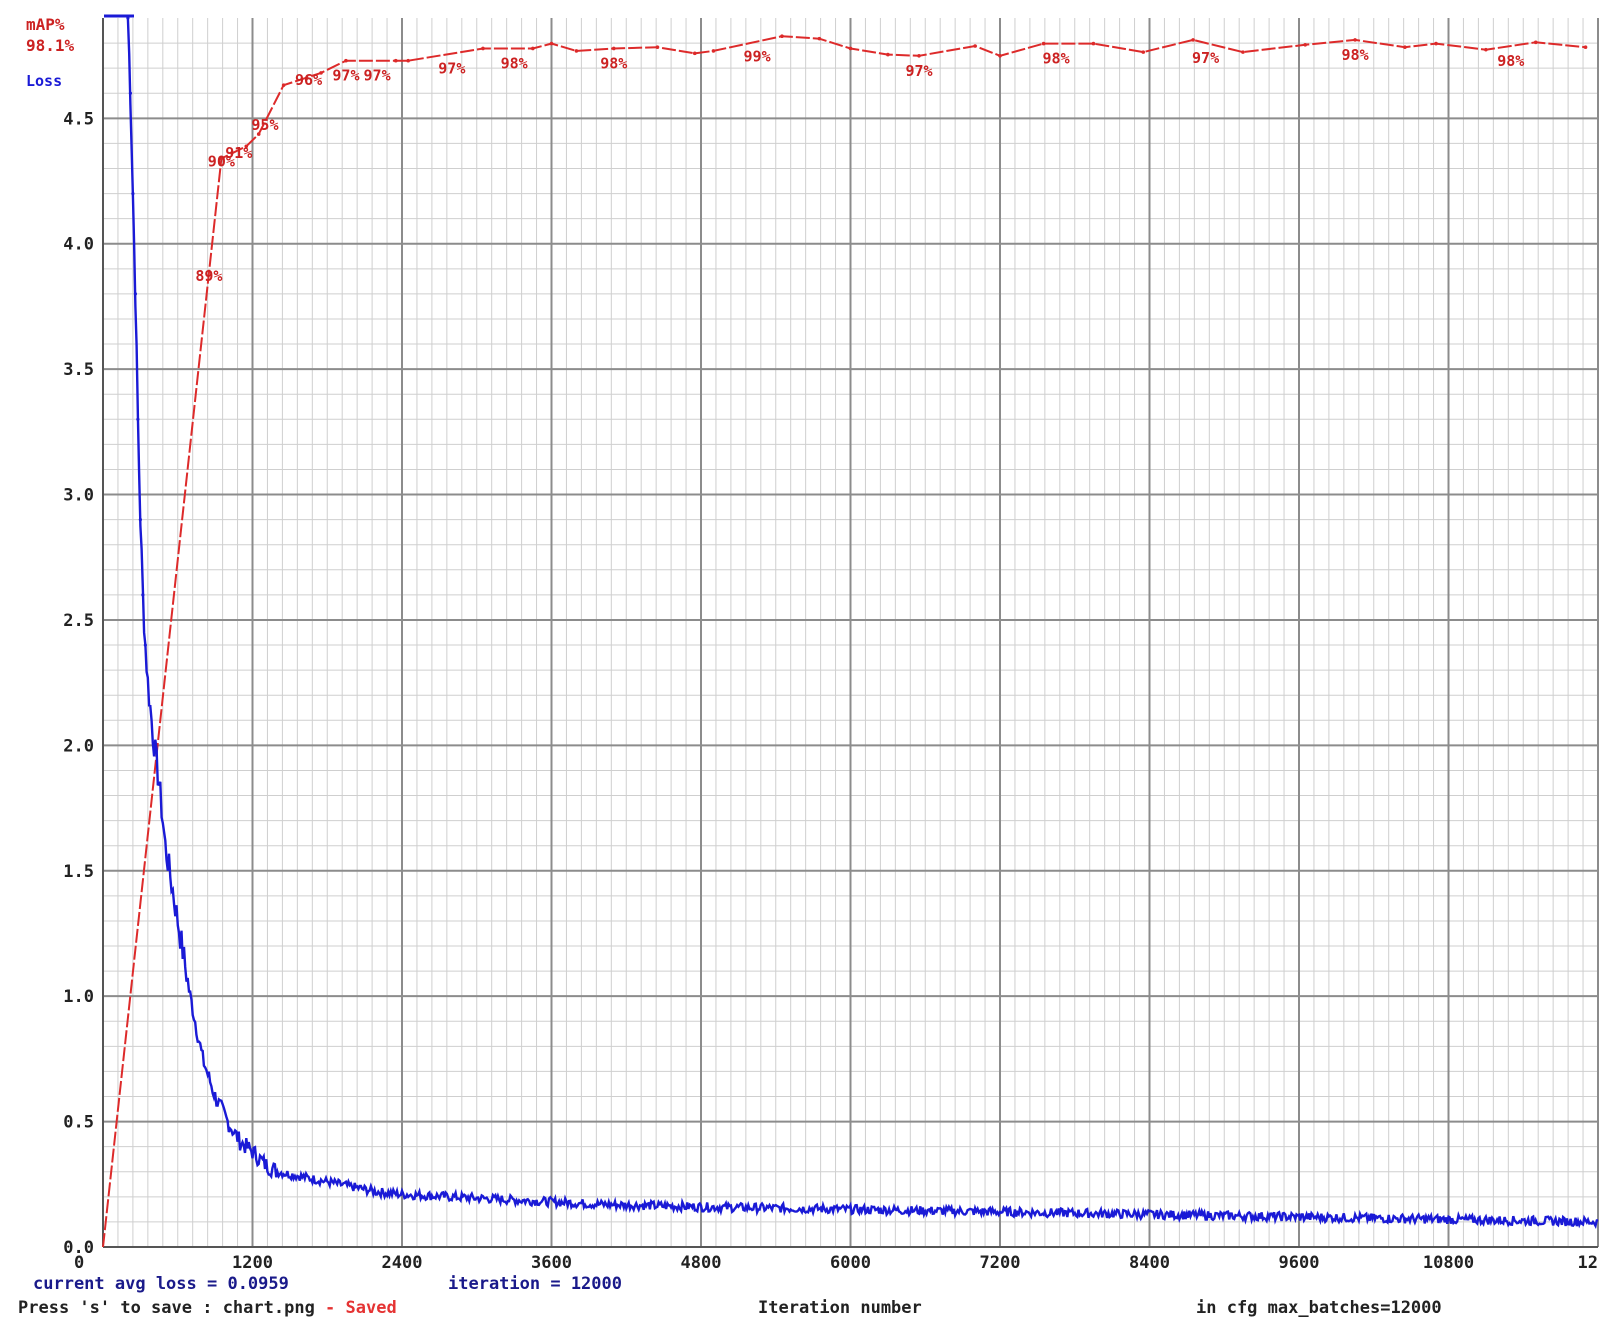 This screenshot has width=1607, height=1328. I want to click on y-tick-label: 0.0, so click(78, 1248).